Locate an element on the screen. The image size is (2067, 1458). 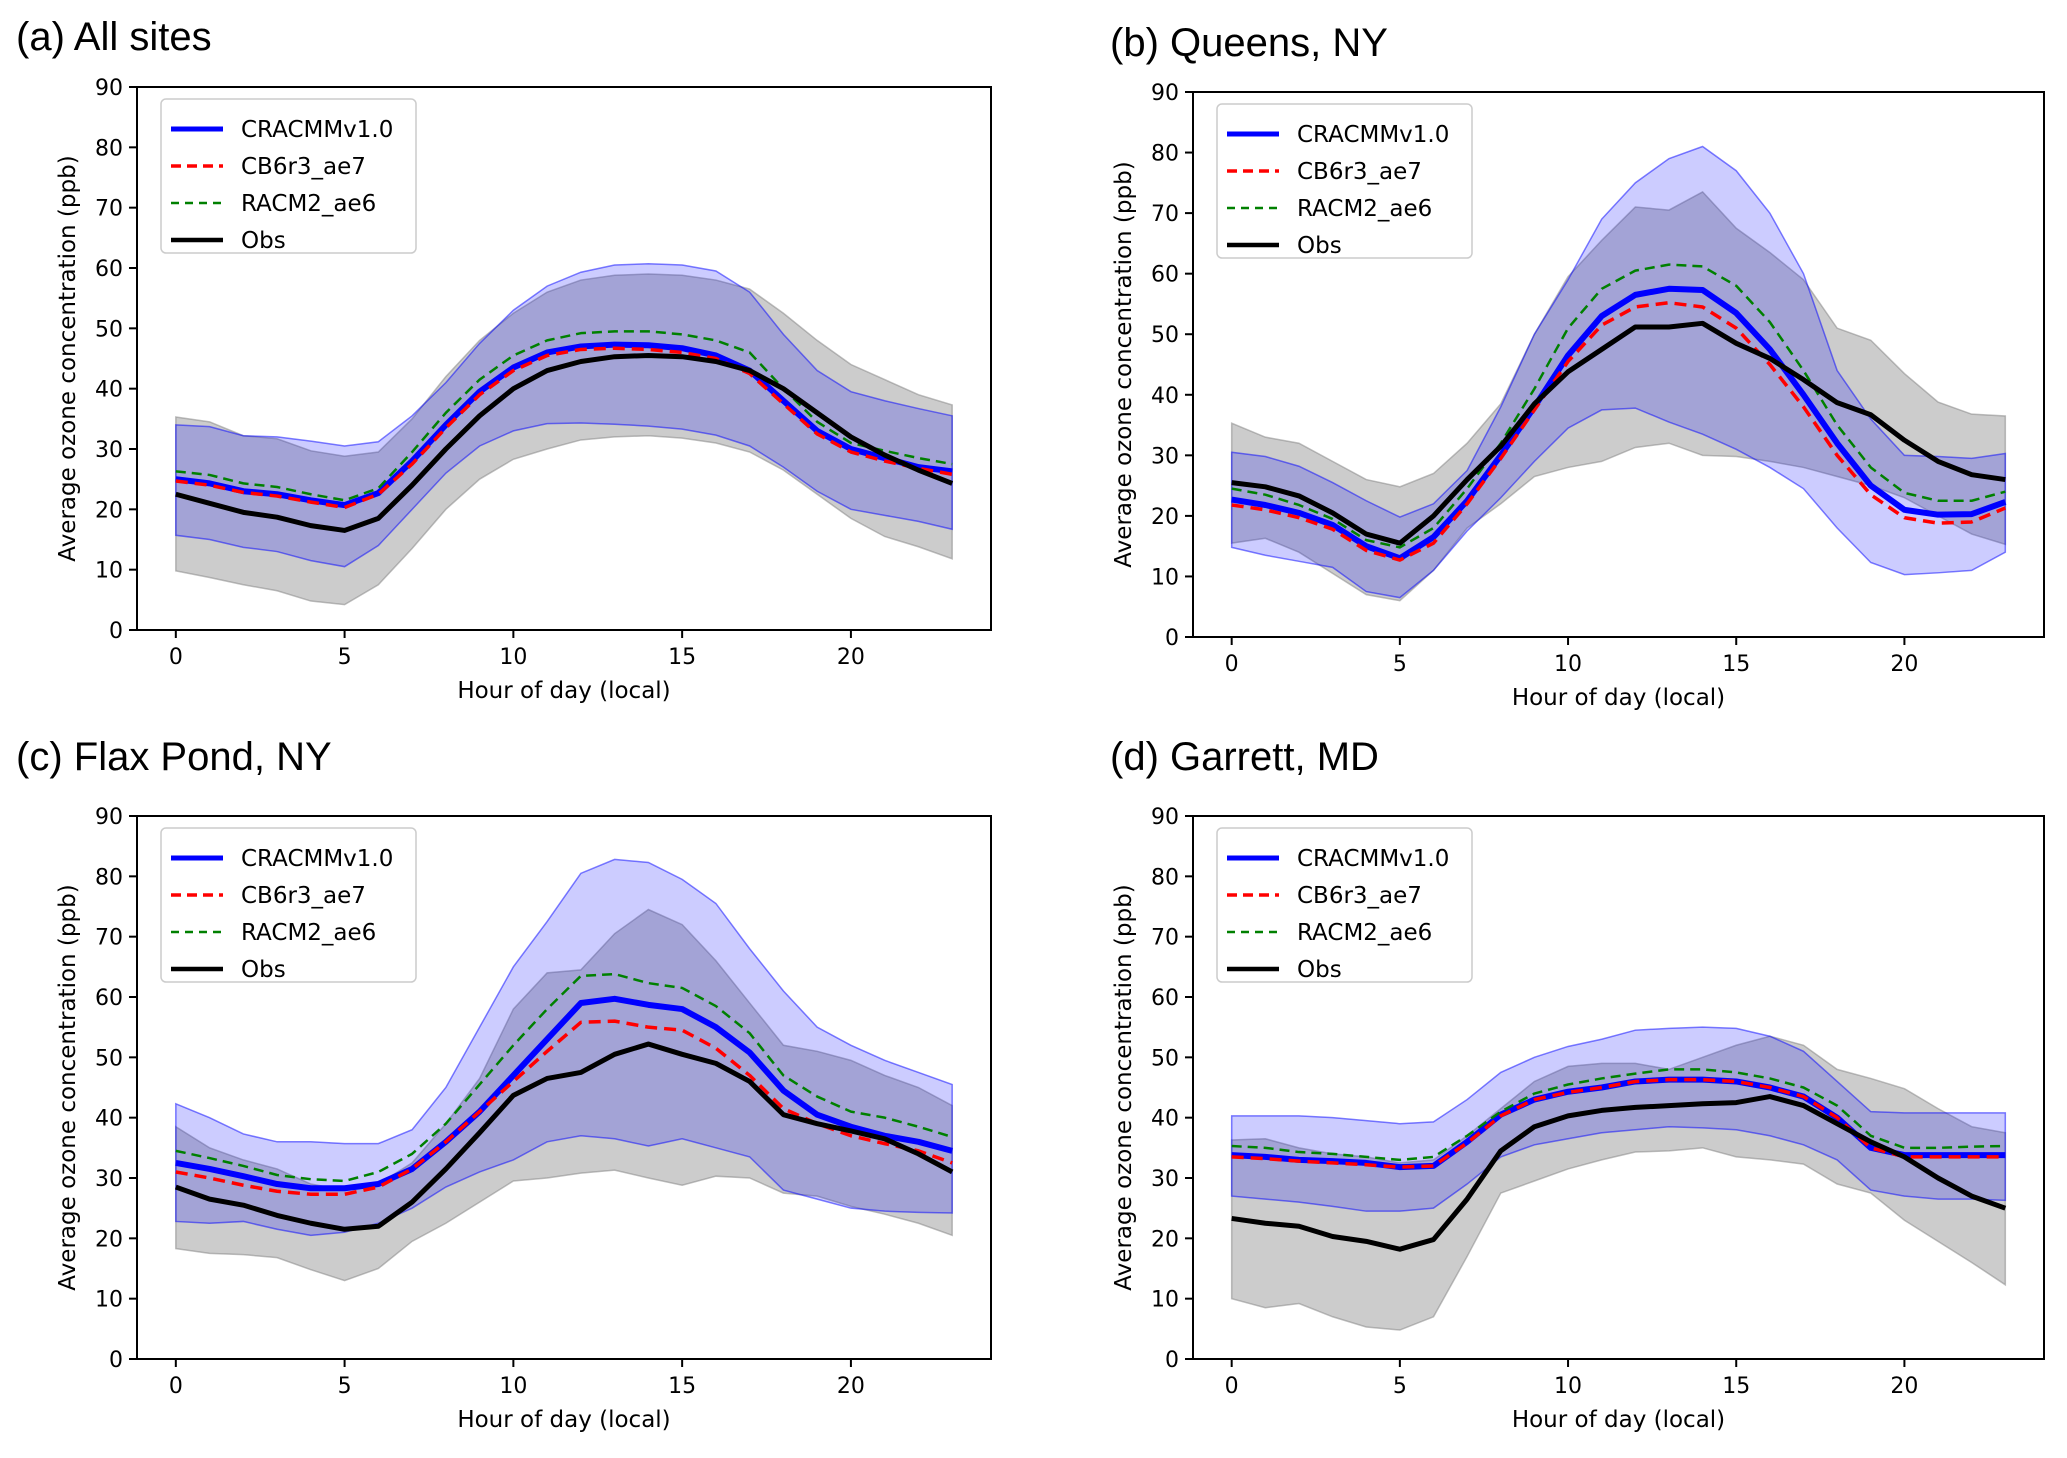
panel-title: (b) Queens, NY is located at coordinates (1249, 43).